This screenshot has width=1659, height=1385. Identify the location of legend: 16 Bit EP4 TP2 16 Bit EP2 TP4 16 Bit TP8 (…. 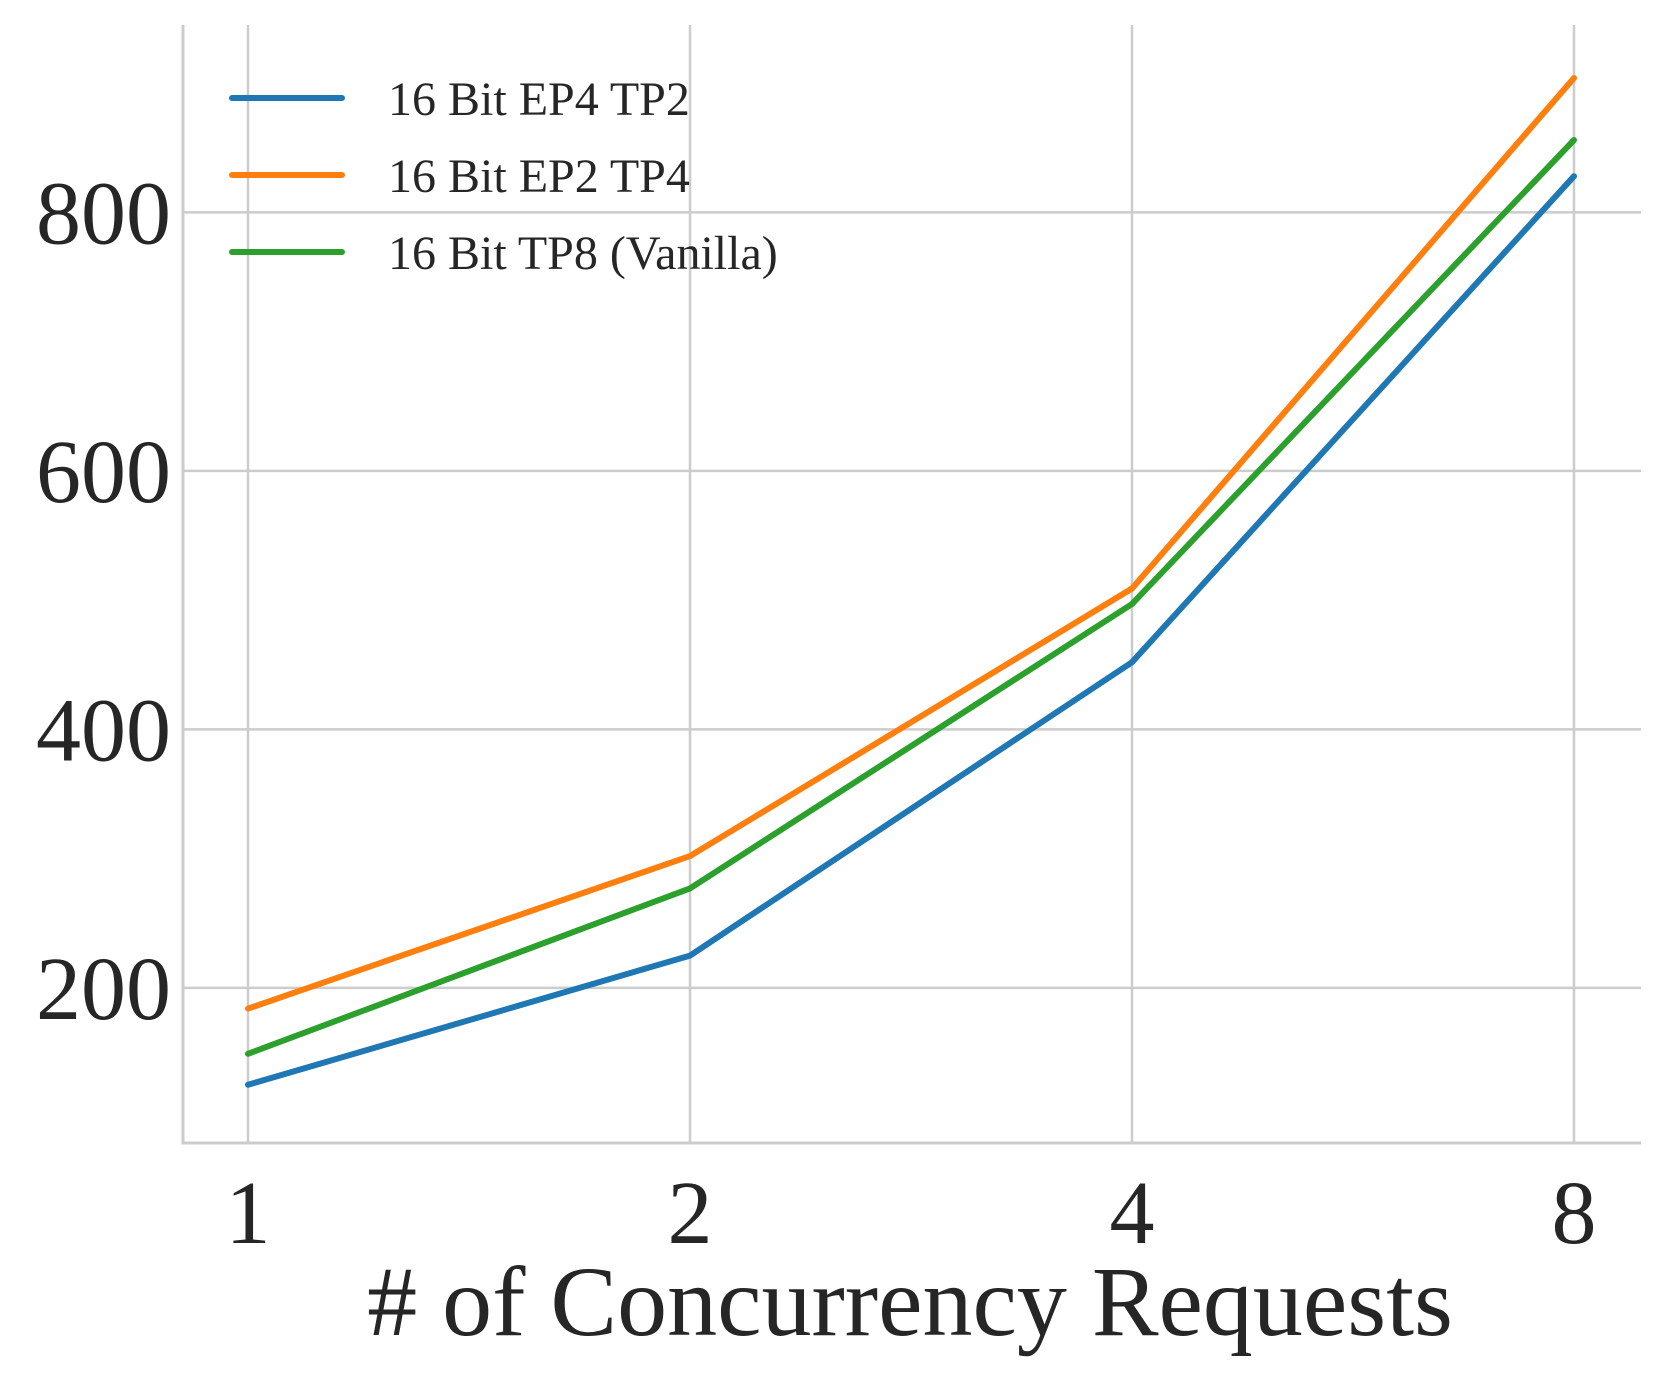
(503, 176).